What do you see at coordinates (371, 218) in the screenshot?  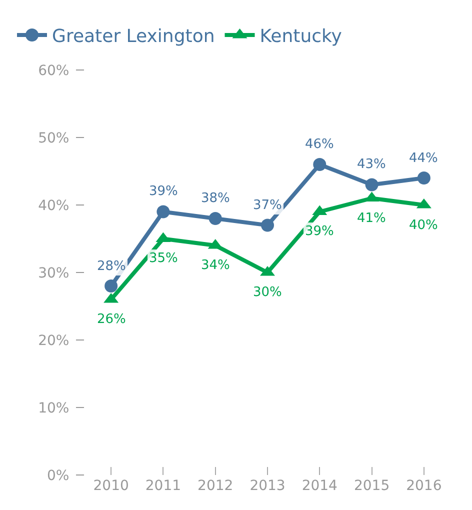 I see `data-label: 41%` at bounding box center [371, 218].